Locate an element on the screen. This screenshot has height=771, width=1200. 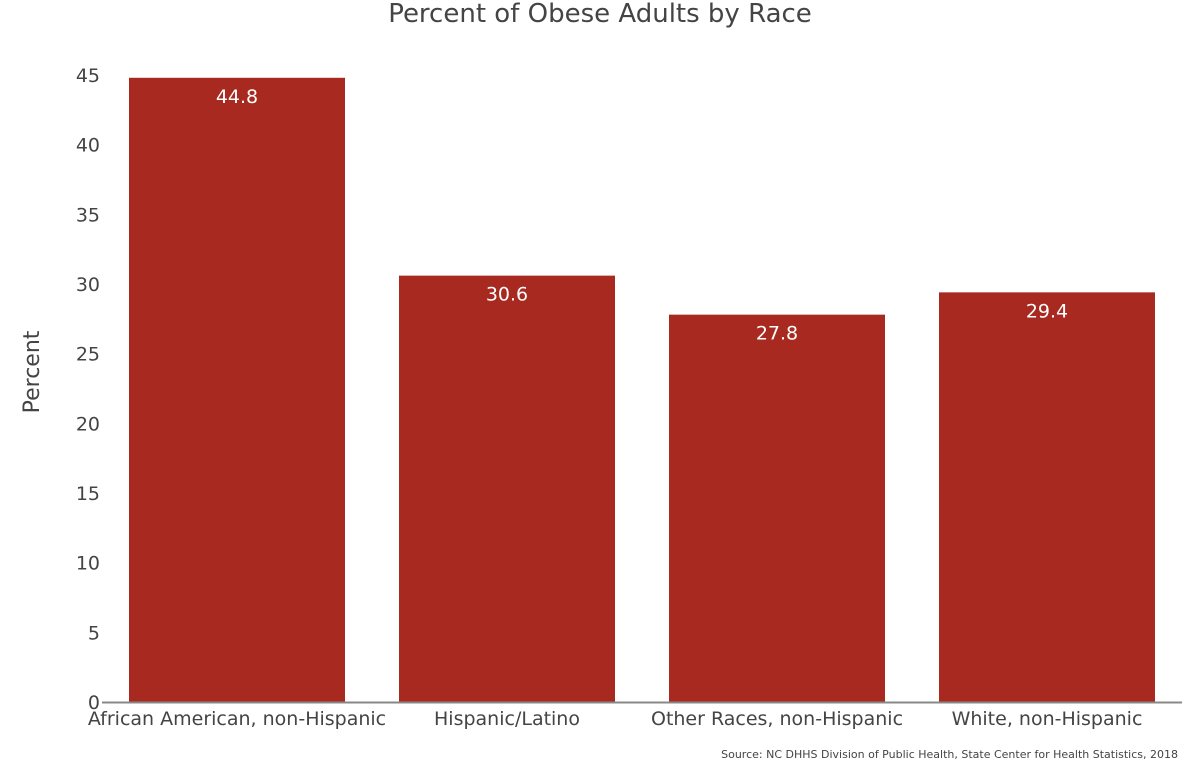
y-tick-label: 5 is located at coordinates (94, 633).